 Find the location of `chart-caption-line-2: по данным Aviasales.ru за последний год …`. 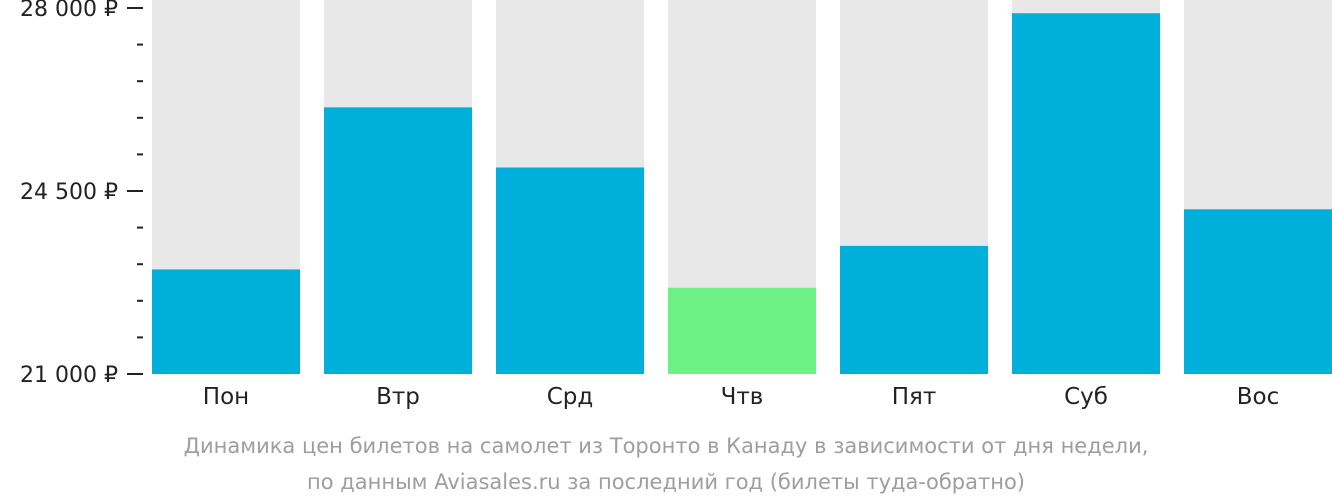

chart-caption-line-2: по данным Aviasales.ru за последний год … is located at coordinates (666, 482).